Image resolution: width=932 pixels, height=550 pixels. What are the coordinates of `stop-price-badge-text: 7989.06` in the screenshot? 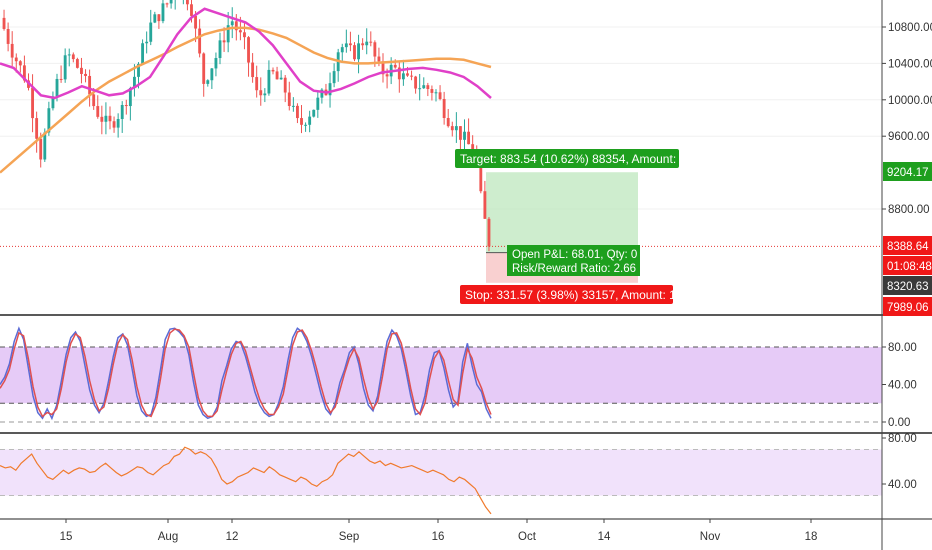 It's located at (908, 308).